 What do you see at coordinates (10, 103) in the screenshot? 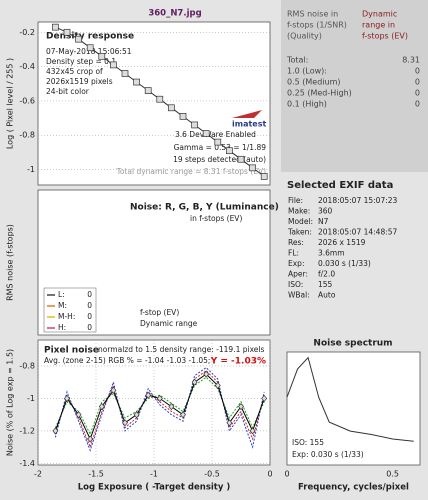
I see `y-axis-label: Log ( Pixel level / 255 )` at bounding box center [10, 103].